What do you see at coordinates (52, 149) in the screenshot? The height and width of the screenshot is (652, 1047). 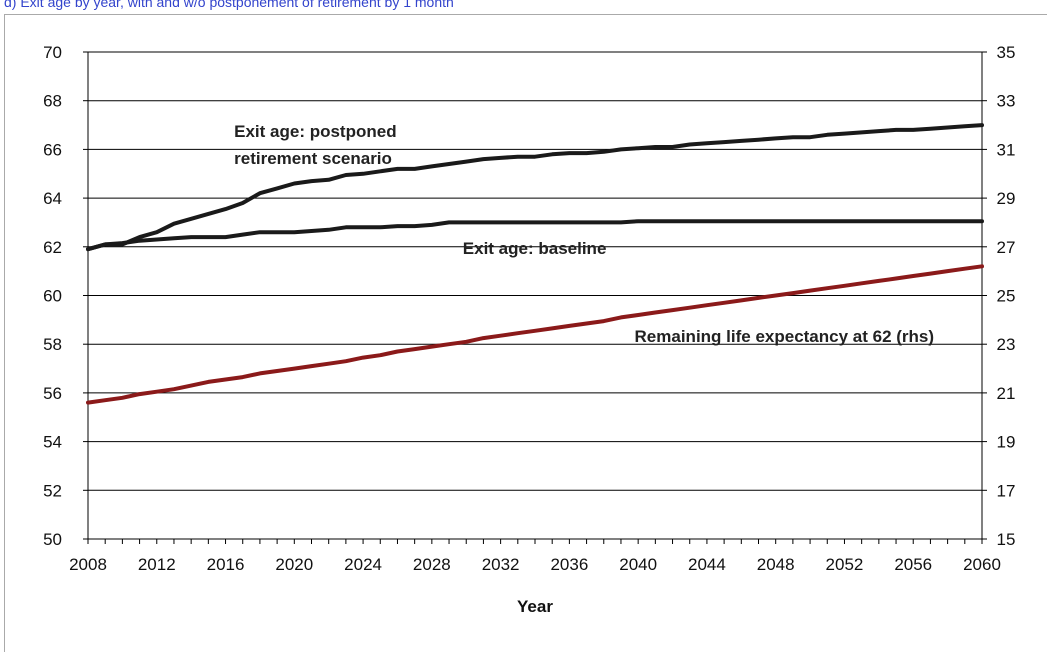 I see `left-tick-label-66: 66` at bounding box center [52, 149].